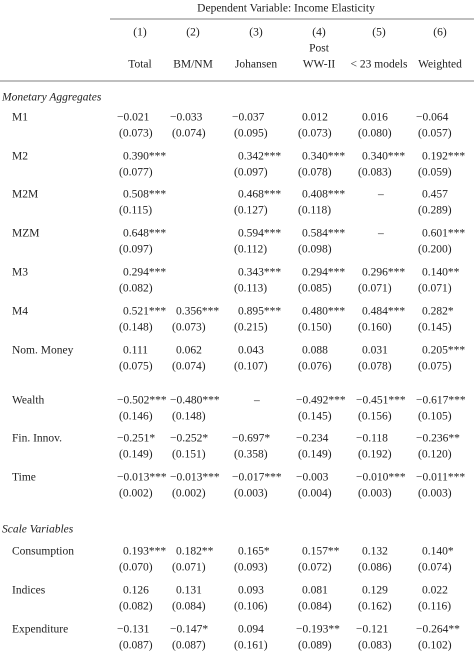  What do you see at coordinates (140, 33) in the screenshot?
I see `column-number: (1)` at bounding box center [140, 33].